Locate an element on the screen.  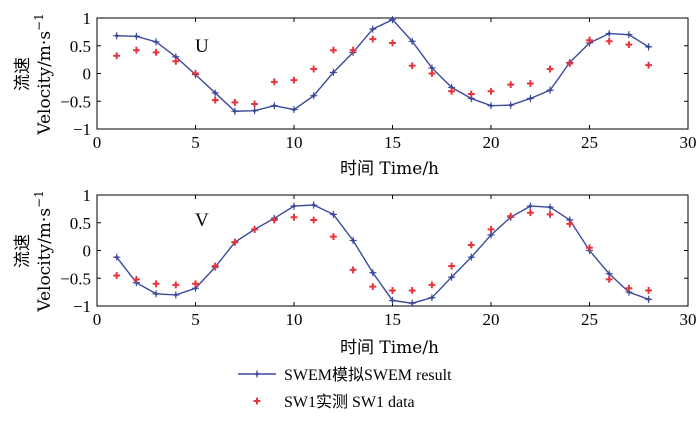
y-axis-label-en: Velocity/m·s−1 is located at coordinates (43, 74).